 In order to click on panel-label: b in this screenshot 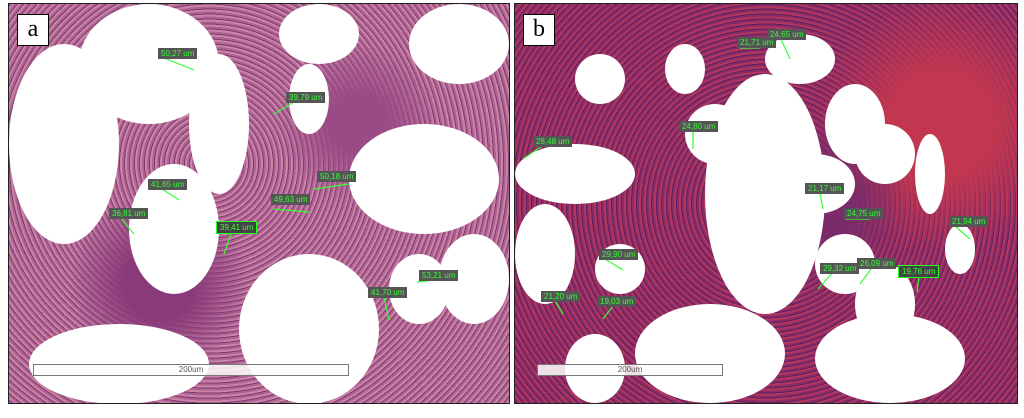, I will do `click(539, 30)`.